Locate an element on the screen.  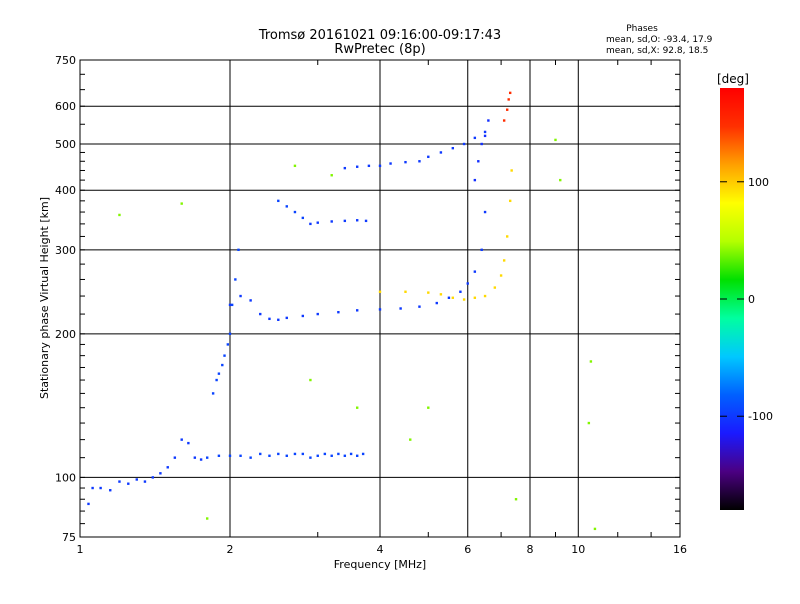
y-tick-label: 750 is located at coordinates (65, 60).